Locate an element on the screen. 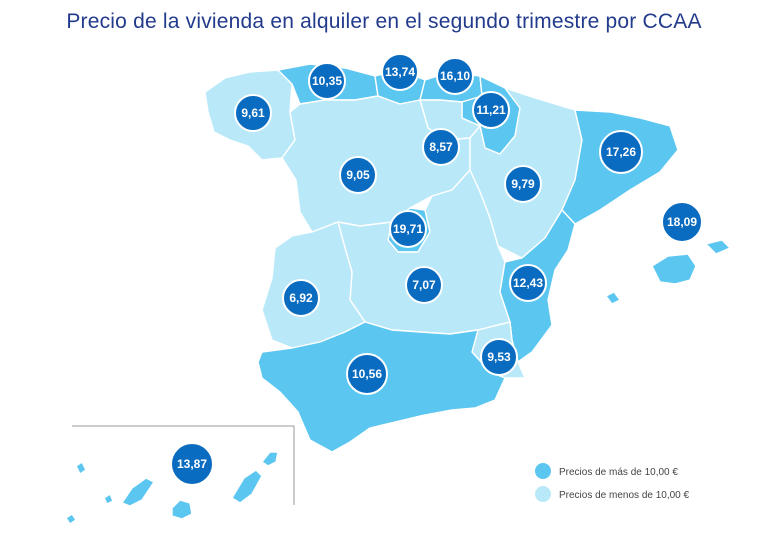 This screenshot has width=768, height=539. bubble-cataluna: 17,26 is located at coordinates (621, 152).